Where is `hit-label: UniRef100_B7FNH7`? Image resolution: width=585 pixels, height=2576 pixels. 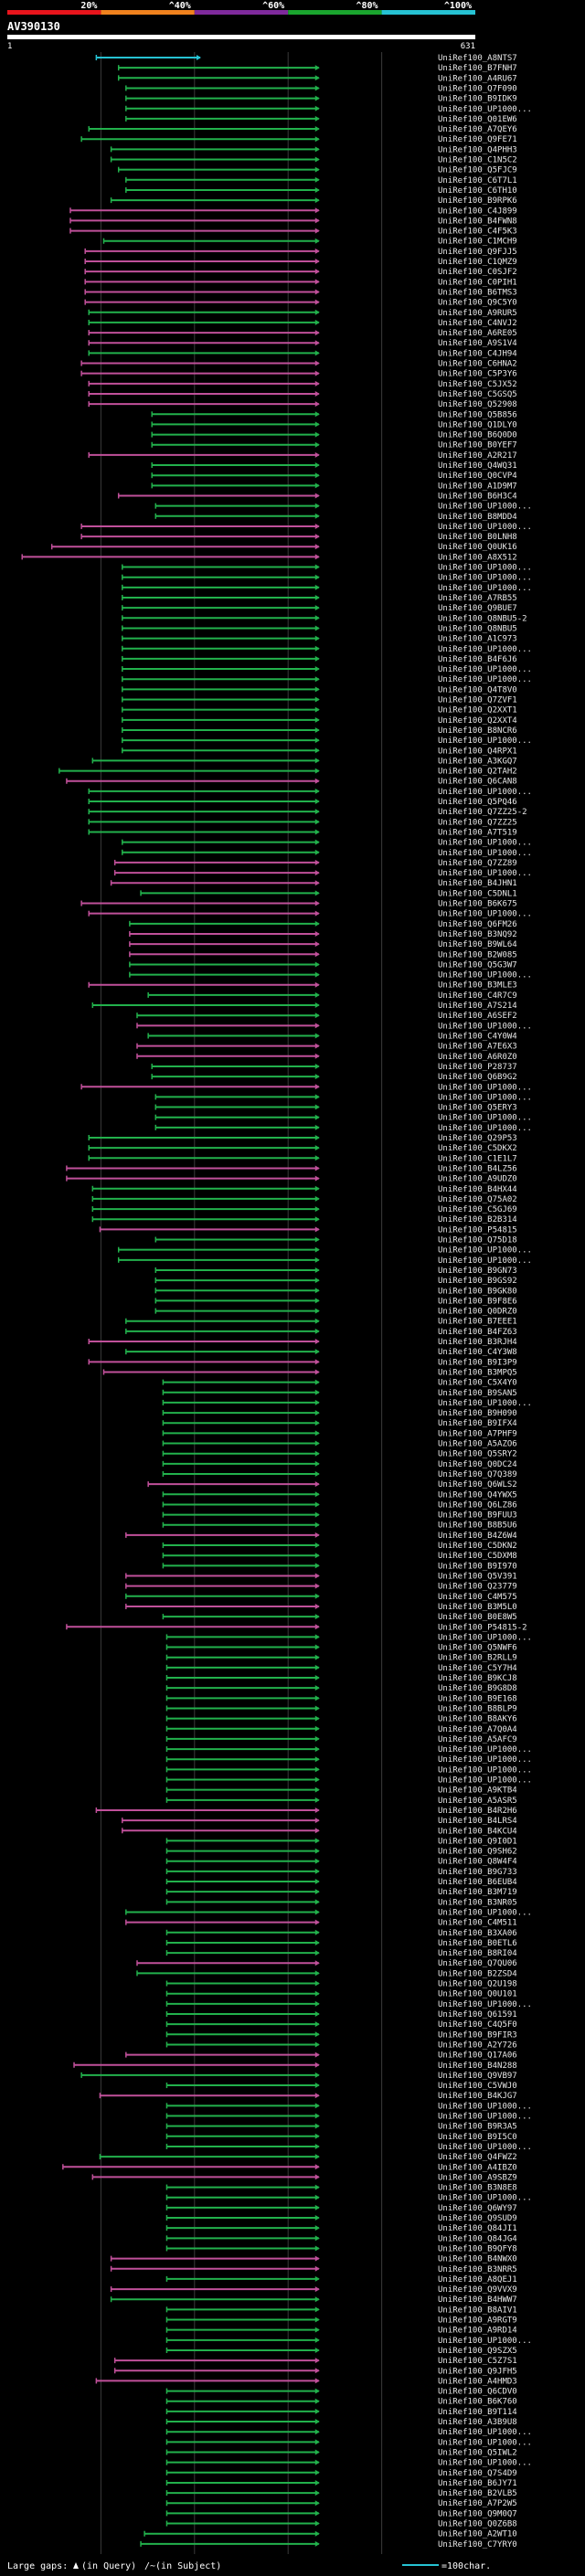 hit-label: UniRef100_B7FNH7 is located at coordinates (478, 68).